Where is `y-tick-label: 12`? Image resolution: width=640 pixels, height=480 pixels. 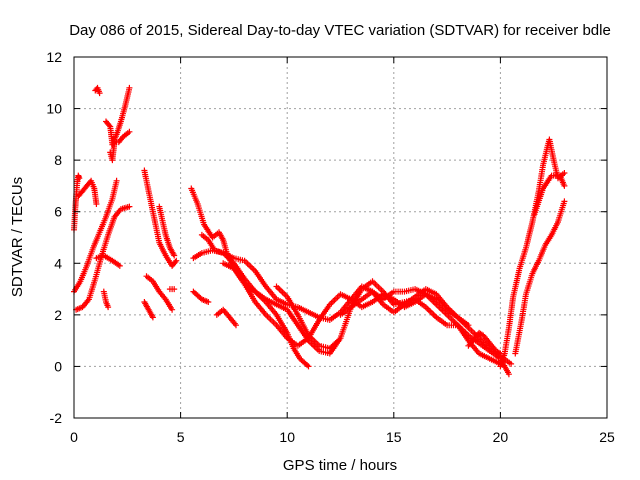
y-tick-label: 12 is located at coordinates (54, 57).